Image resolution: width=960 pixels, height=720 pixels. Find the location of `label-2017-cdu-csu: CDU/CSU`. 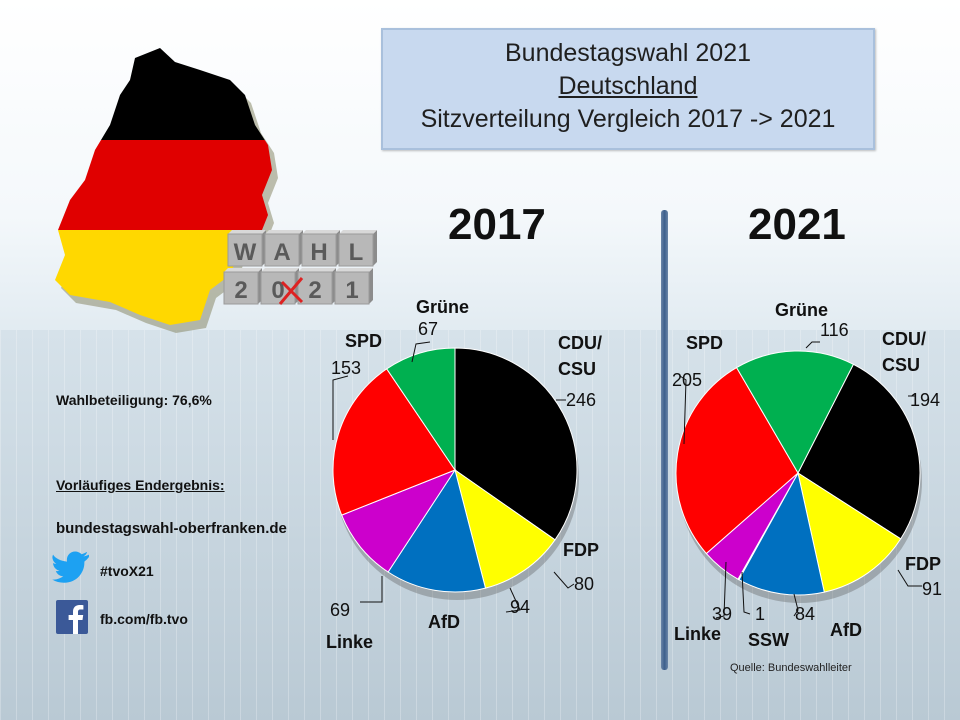

label-2017-cdu-csu: CDU/CSU is located at coordinates (580, 356).